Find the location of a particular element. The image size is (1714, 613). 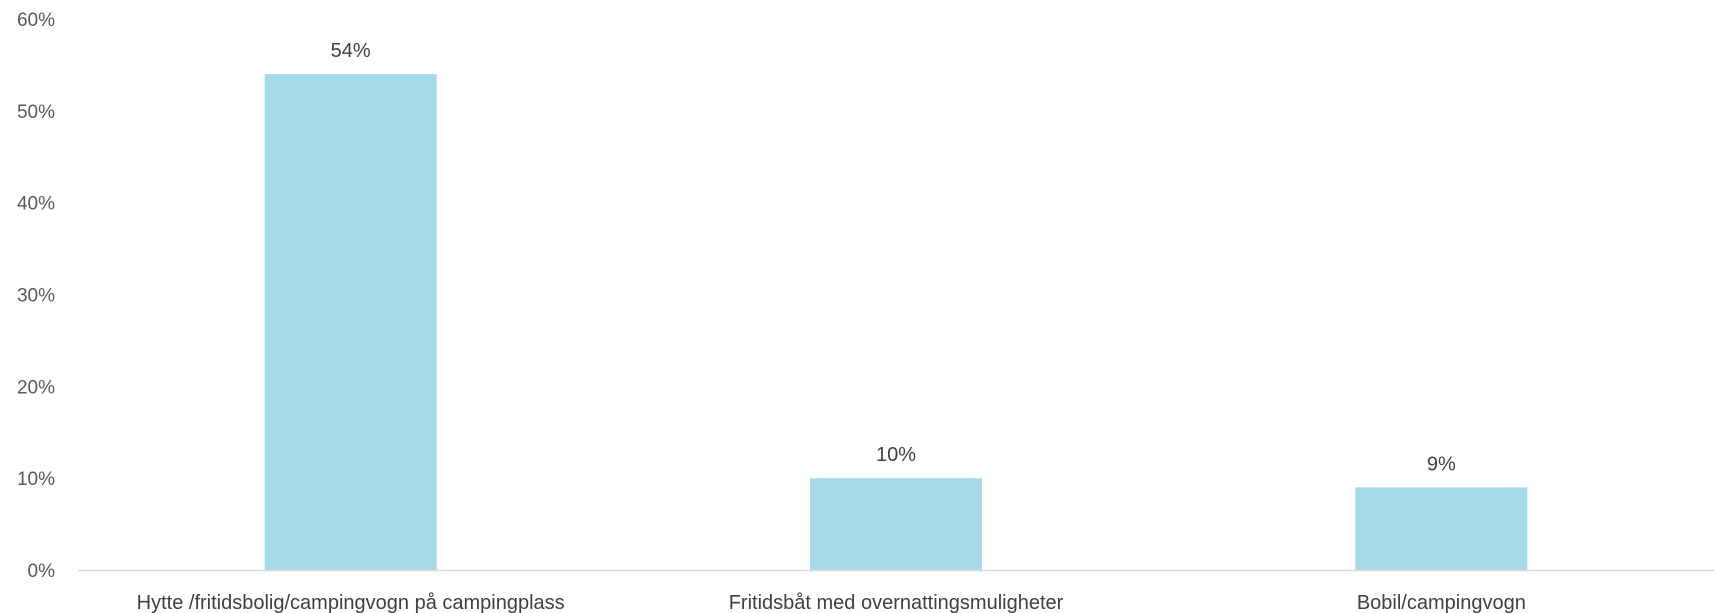

data-label: 54% is located at coordinates (351, 51).